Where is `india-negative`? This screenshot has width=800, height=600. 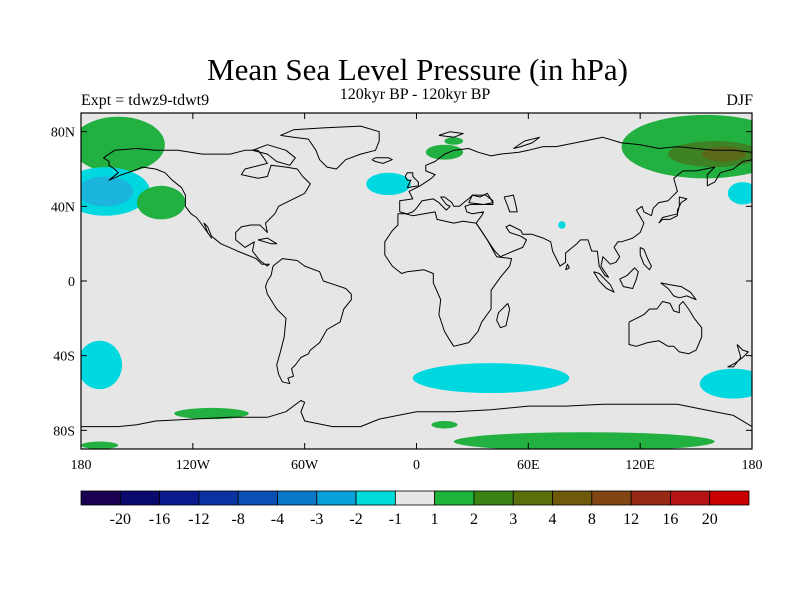
india-negative is located at coordinates (562, 225).